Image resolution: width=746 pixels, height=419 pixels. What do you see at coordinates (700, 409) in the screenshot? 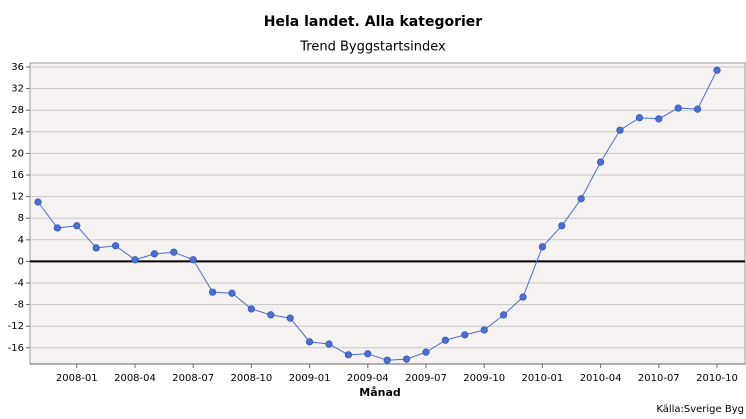
I see `source: Källa:Sverige Byg` at bounding box center [700, 409].